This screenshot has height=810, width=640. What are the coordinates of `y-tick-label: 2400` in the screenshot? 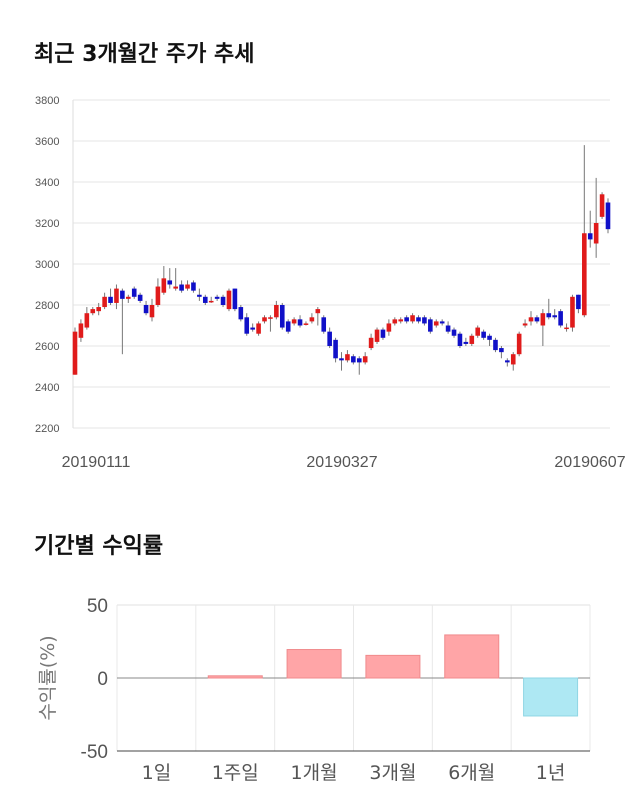 It's located at (47, 388).